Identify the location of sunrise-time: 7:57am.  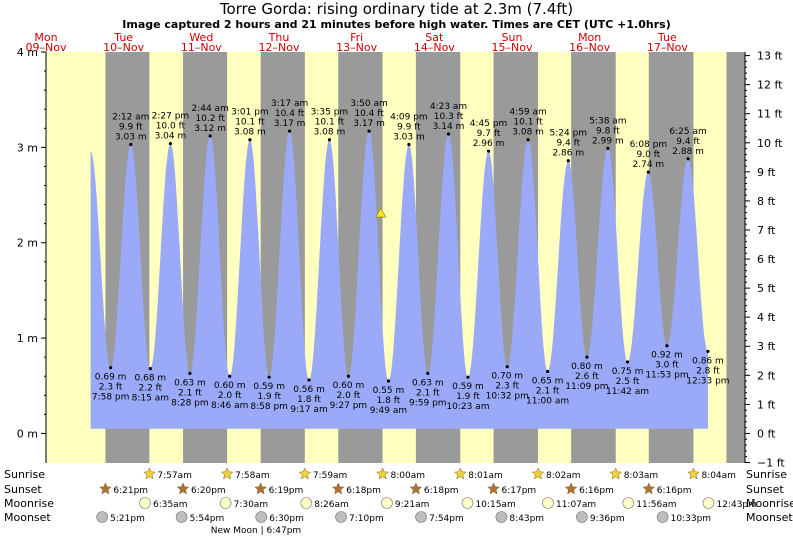
(174, 476).